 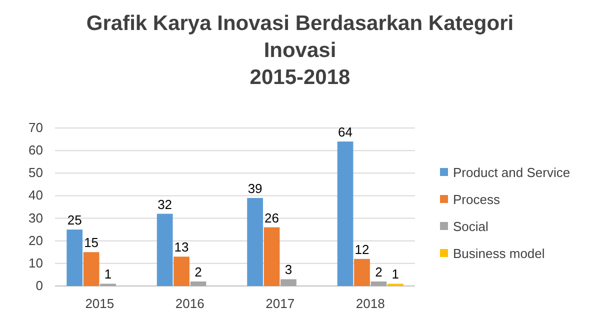 What do you see at coordinates (499, 253) in the screenshot?
I see `legend-label: Business model` at bounding box center [499, 253].